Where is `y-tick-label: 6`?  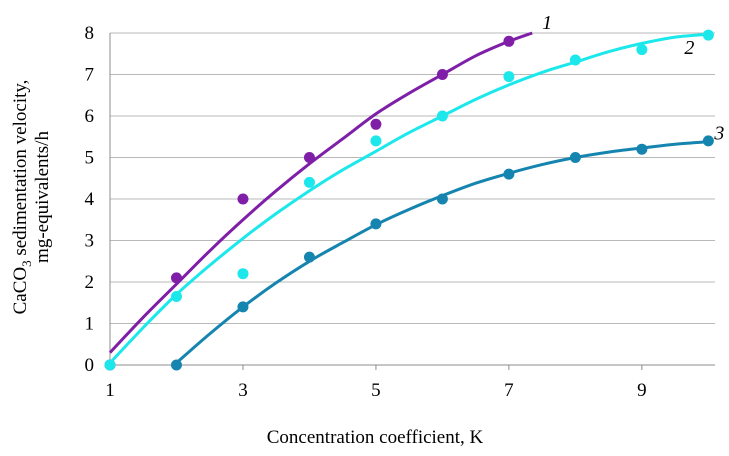
y-tick-label: 6 is located at coordinates (90, 116).